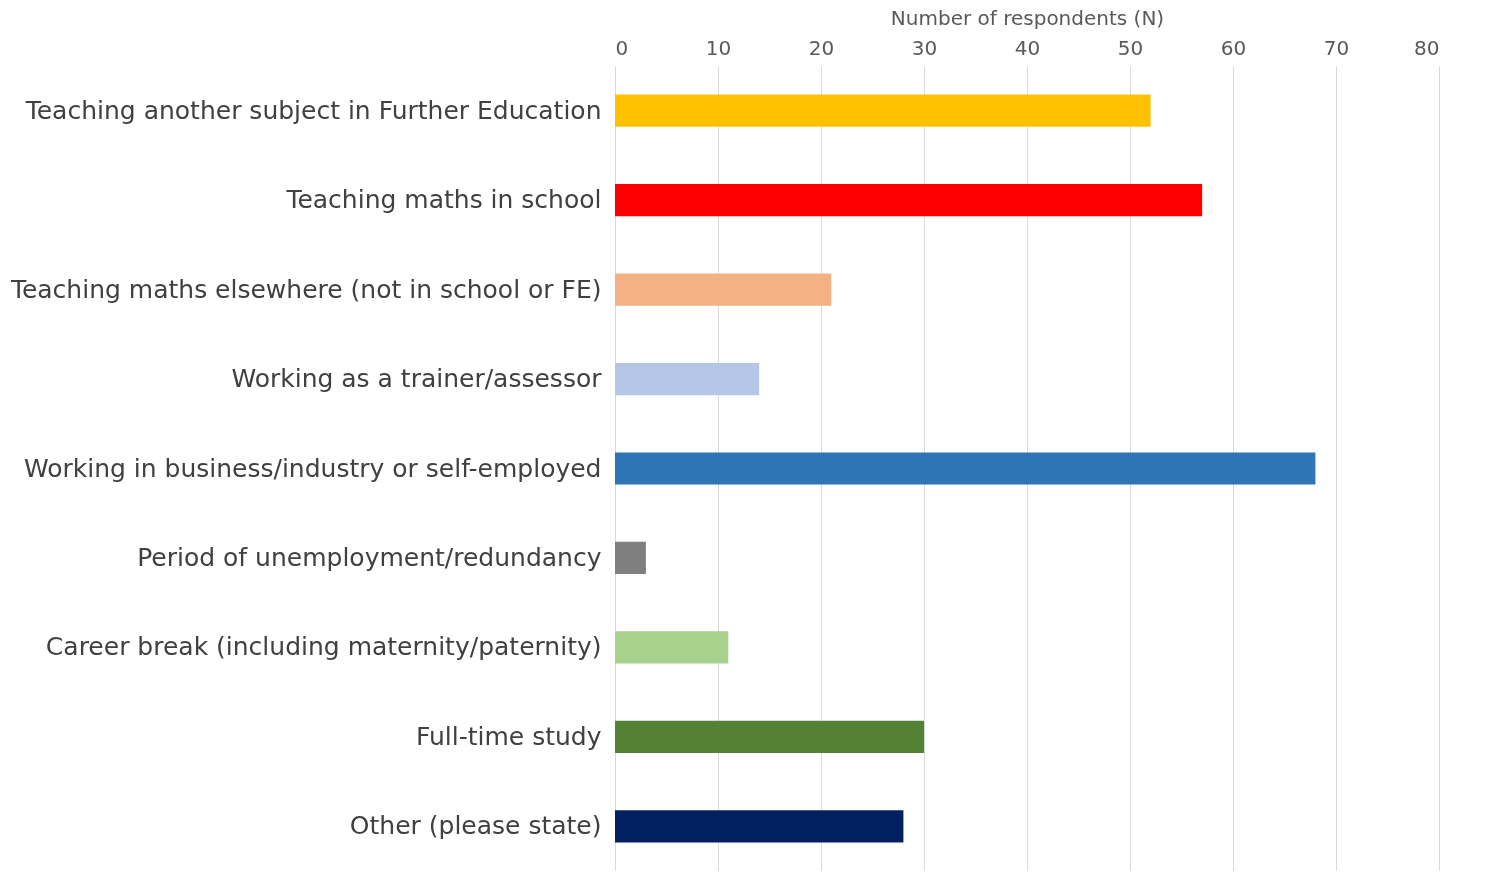  I want to click on y-tick-label: Teaching maths elsewhere (not in school or FE), so click(305, 289).